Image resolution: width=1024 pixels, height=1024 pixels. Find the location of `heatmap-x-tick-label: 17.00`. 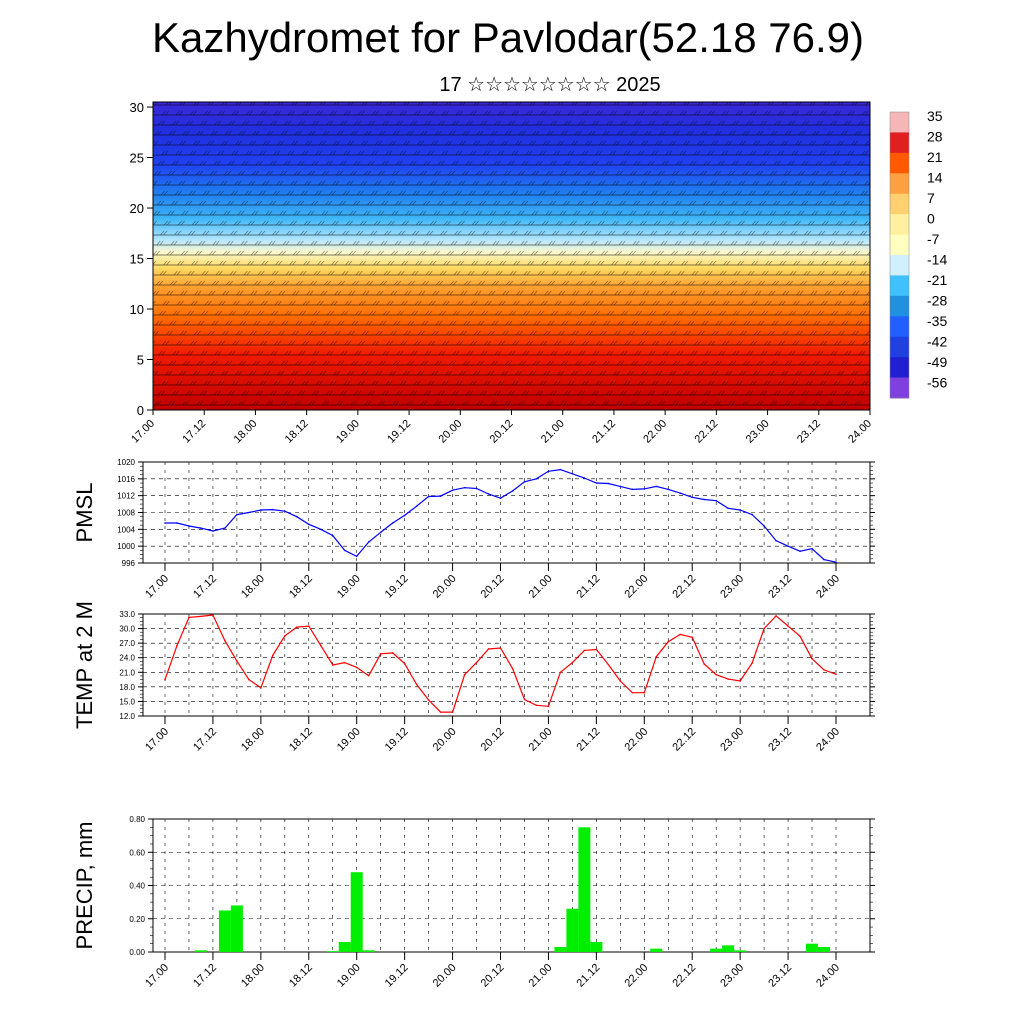

heatmap-x-tick-label: 17.00 is located at coordinates (143, 432).